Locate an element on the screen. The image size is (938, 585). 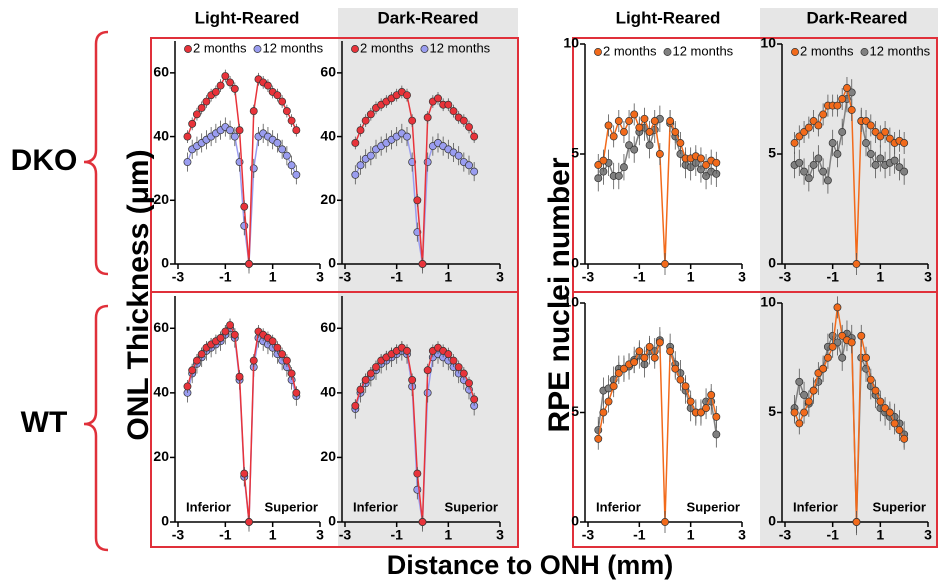
row-label: DKO is located at coordinates (44, 160).